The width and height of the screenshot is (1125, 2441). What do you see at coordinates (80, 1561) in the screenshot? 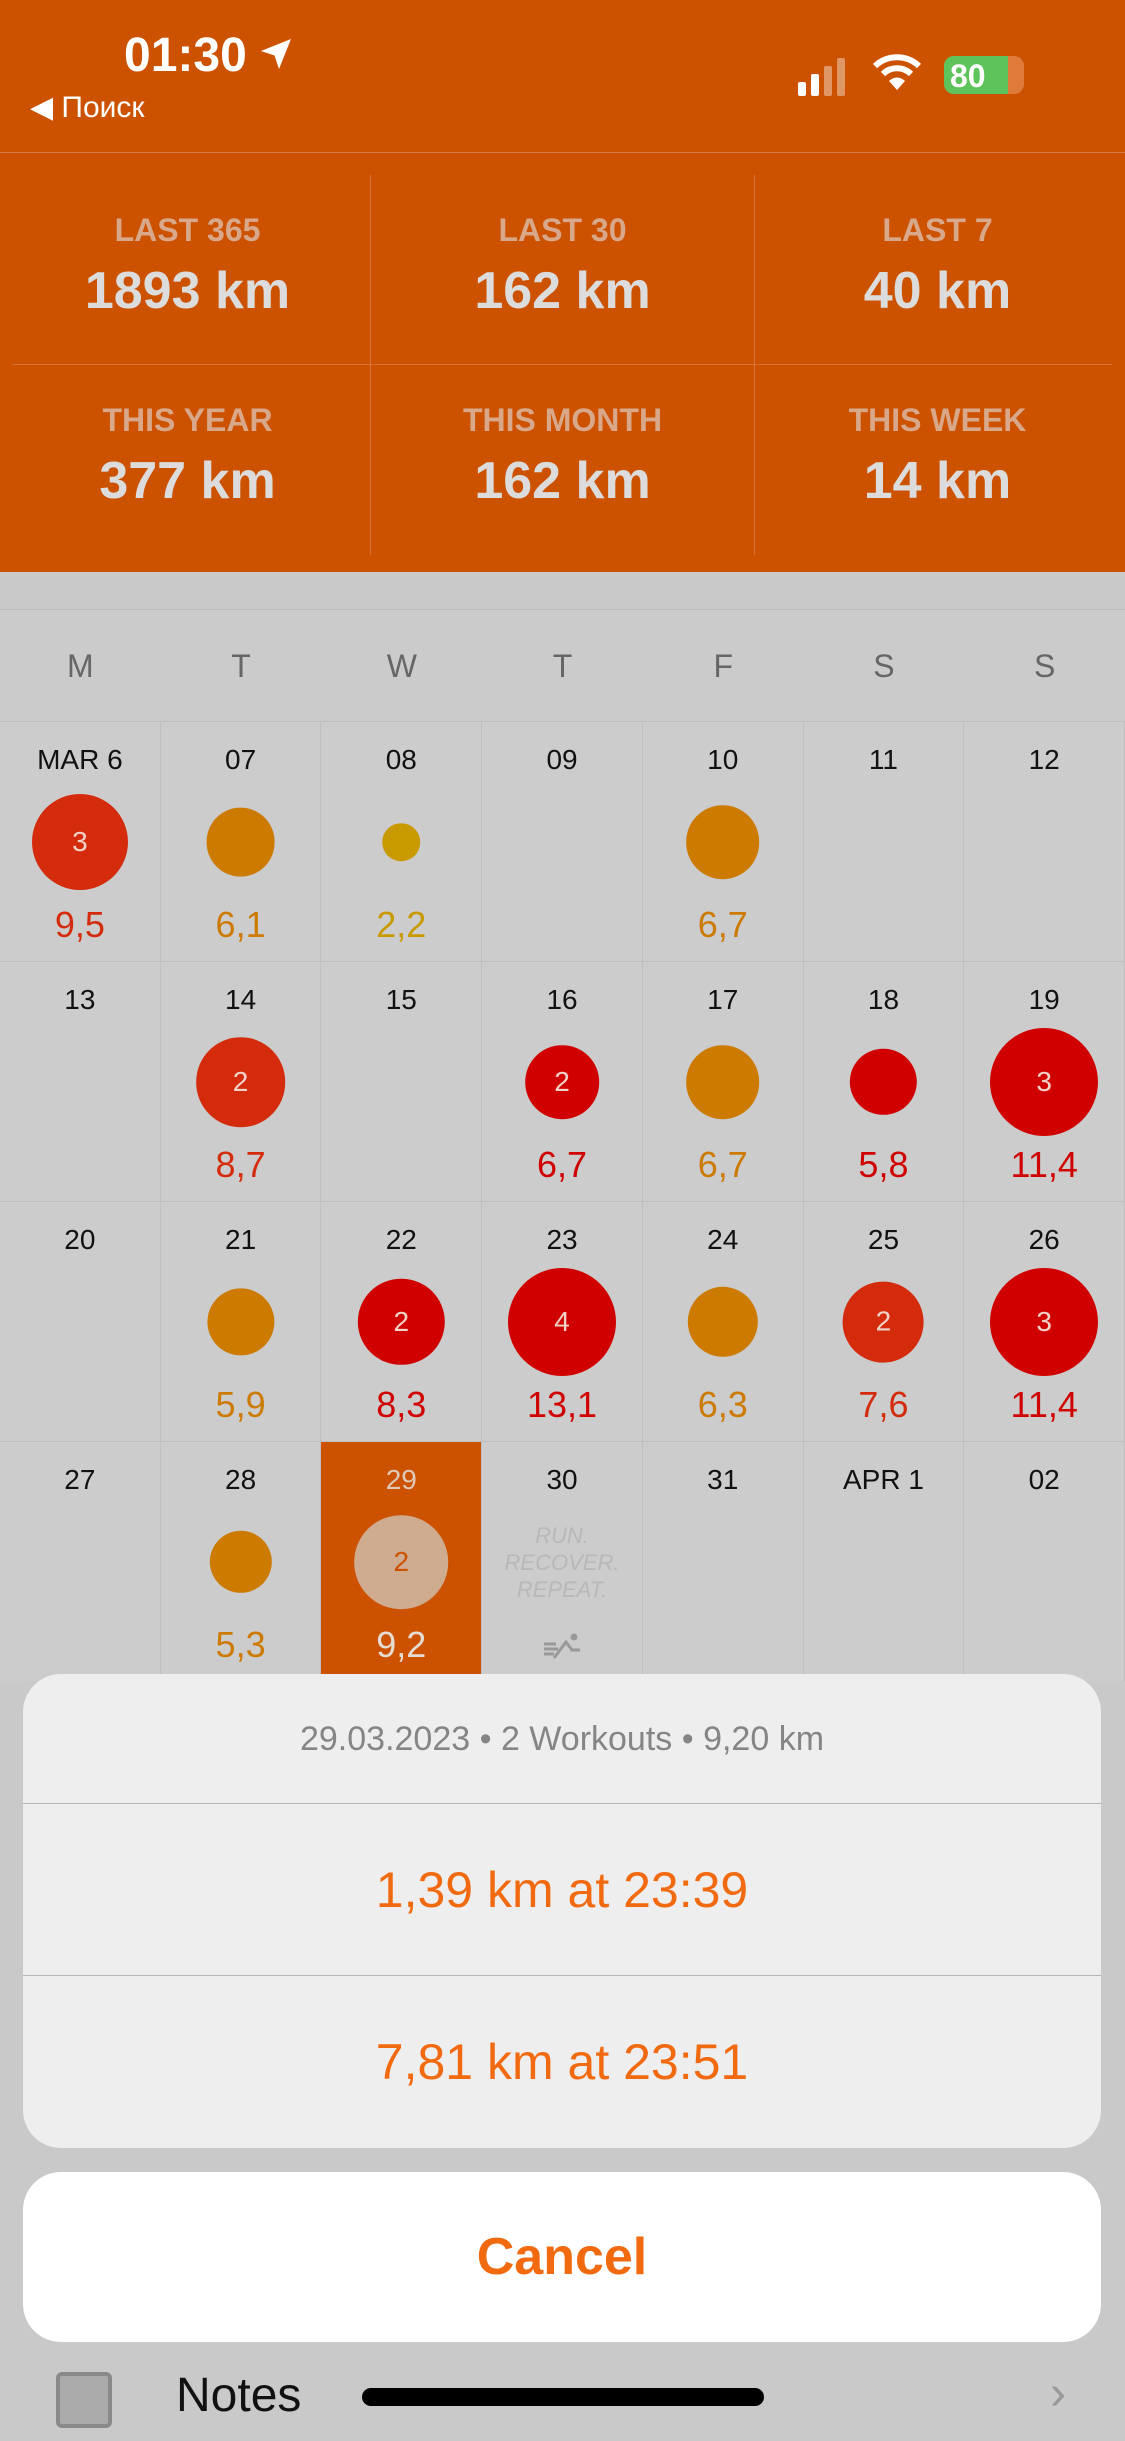
I see `calendar-day: 27` at bounding box center [80, 1561].